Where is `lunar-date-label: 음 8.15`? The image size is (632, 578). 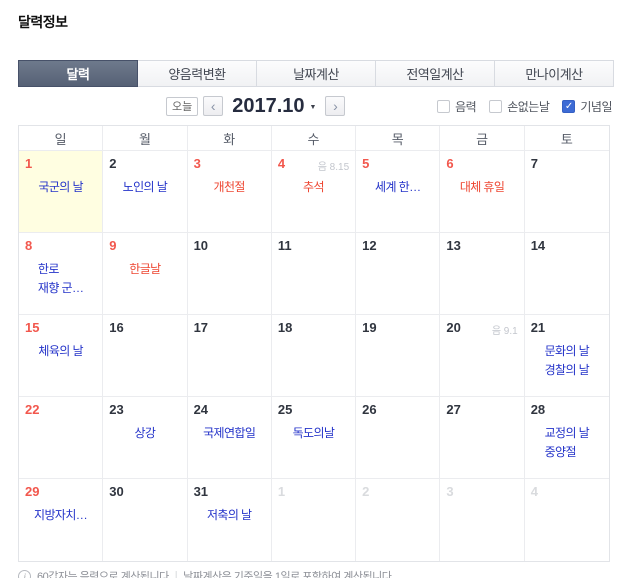 lunar-date-label: 음 8.15 is located at coordinates (333, 167).